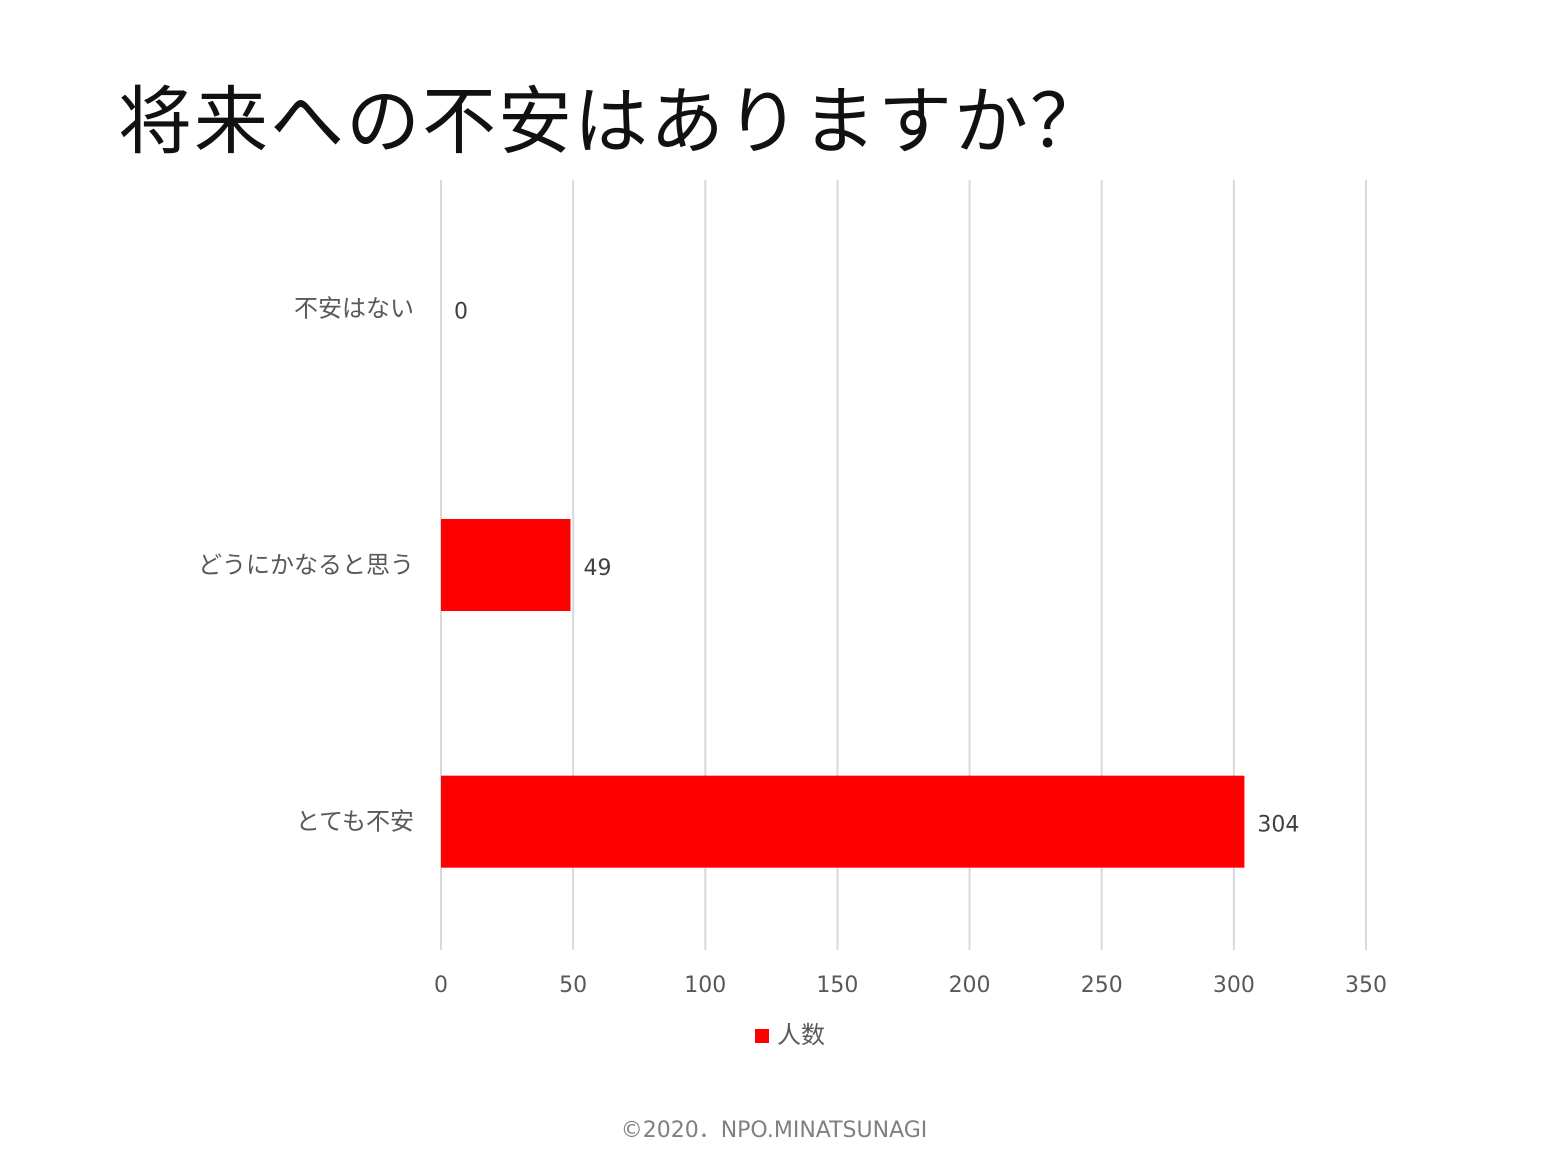  Describe the element at coordinates (1234, 985) in the screenshot. I see `x-tick-label: 300` at that location.